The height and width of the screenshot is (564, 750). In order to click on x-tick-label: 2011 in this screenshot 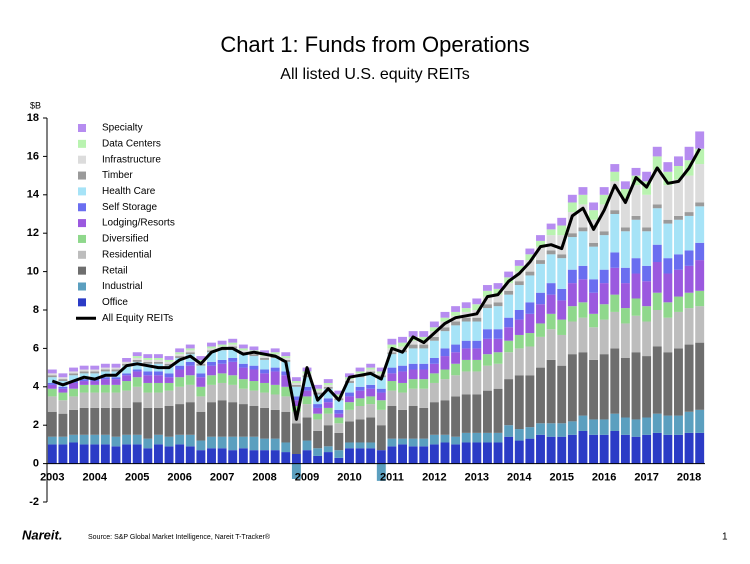, I will do `click(392, 478)`.